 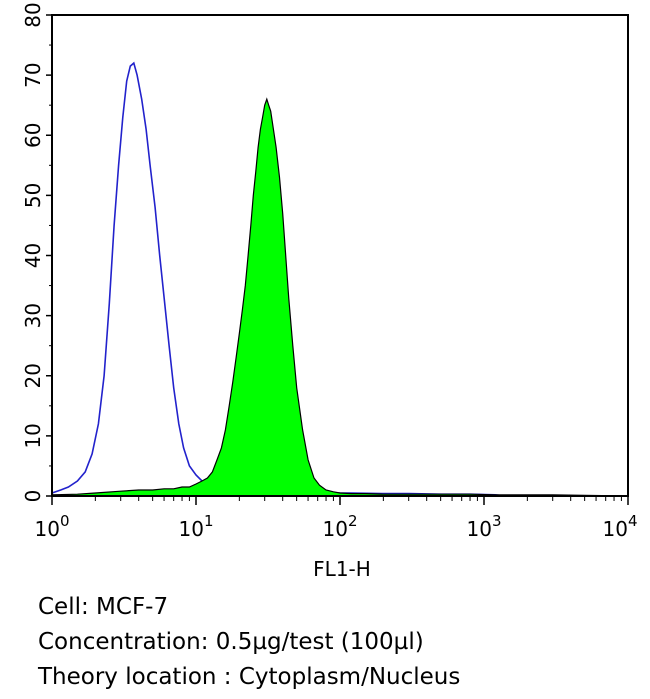 I want to click on caption-location: Theory location : Cytoplasm/Nucleus, so click(x=249, y=677).